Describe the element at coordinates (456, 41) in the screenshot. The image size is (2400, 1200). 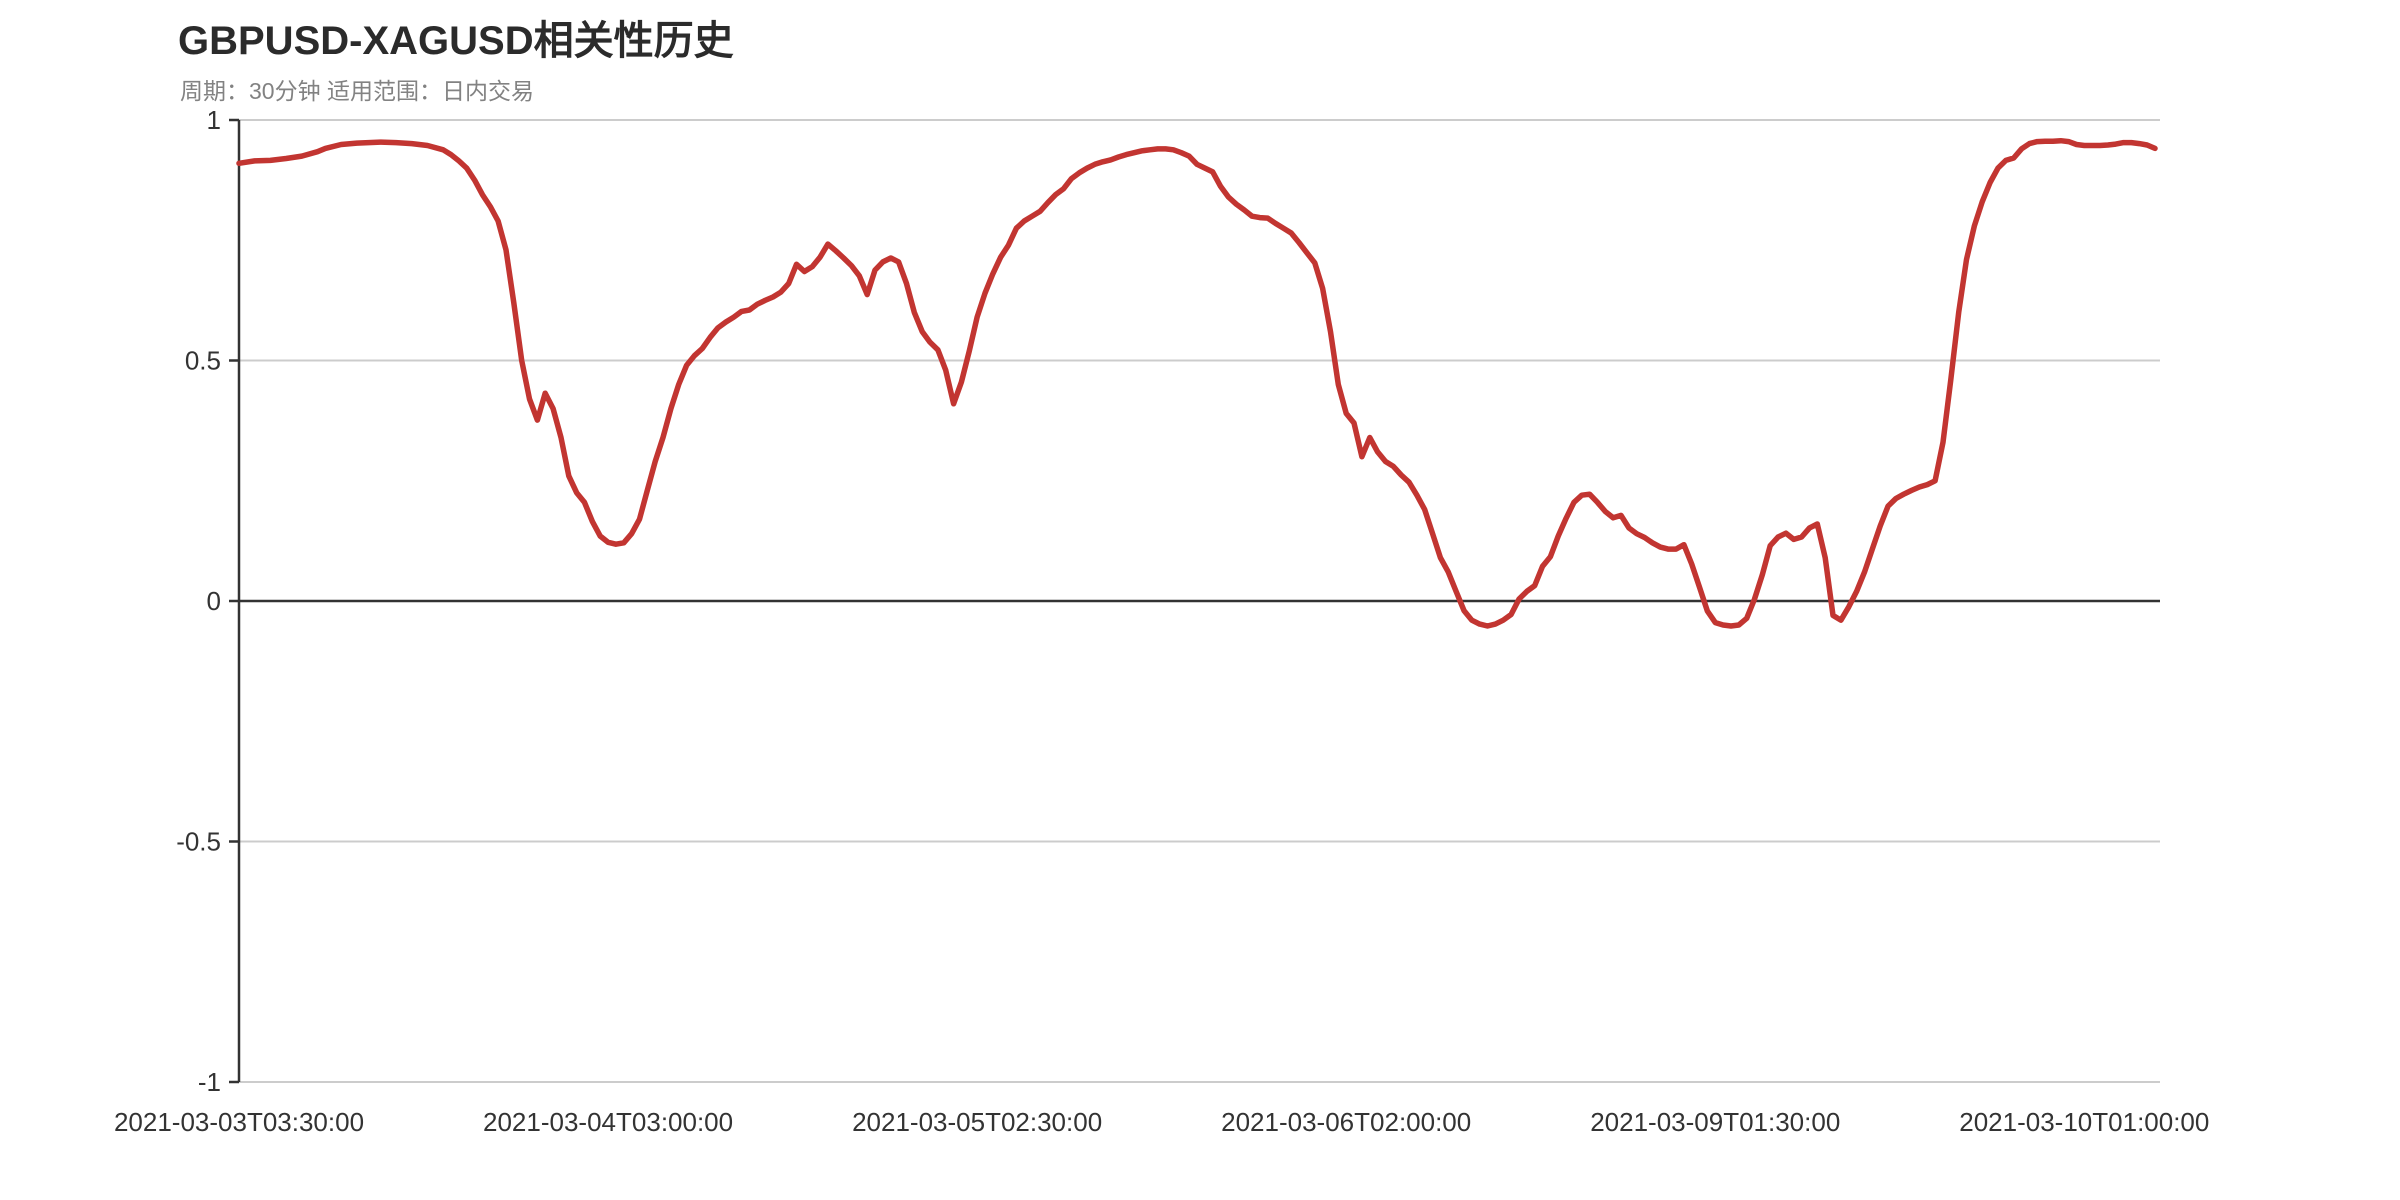
I see `page-title: GBPUSD-XAGUSD相关性历史` at that location.